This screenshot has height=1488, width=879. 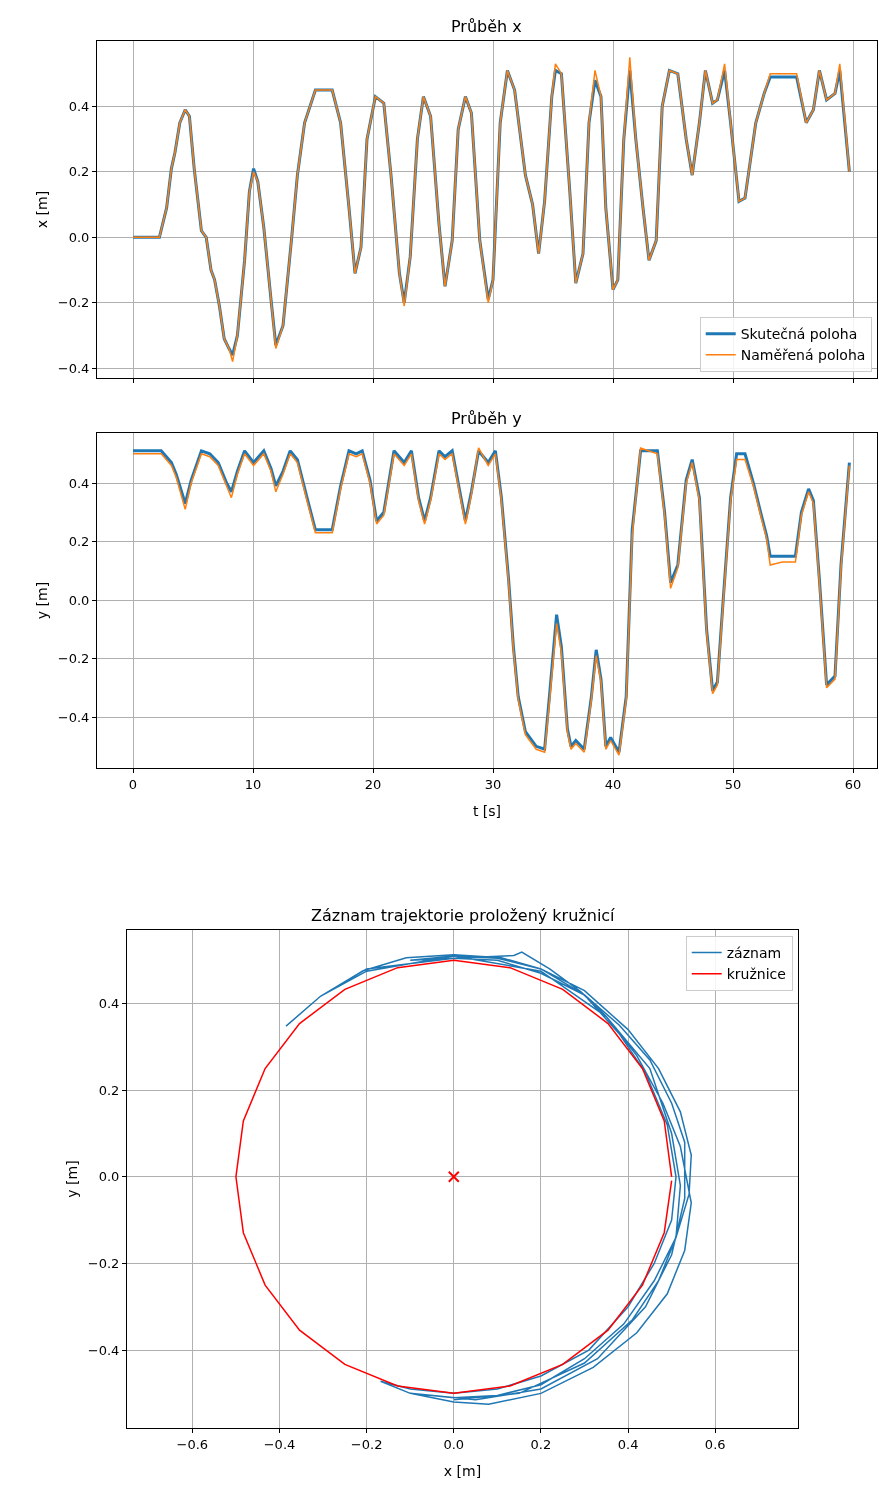 What do you see at coordinates (853, 784) in the screenshot?
I see `x-tick-label: 60` at bounding box center [853, 784].